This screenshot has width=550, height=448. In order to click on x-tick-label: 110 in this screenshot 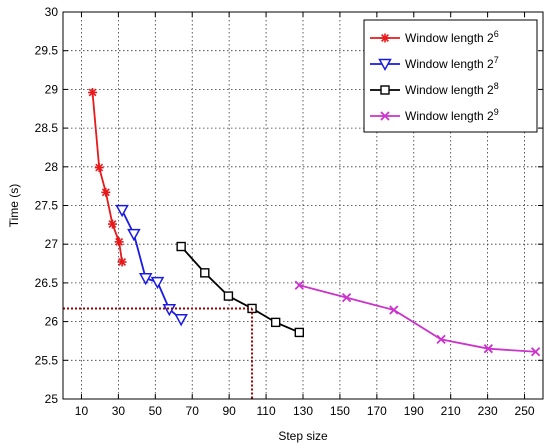, I will do `click(266, 411)`.